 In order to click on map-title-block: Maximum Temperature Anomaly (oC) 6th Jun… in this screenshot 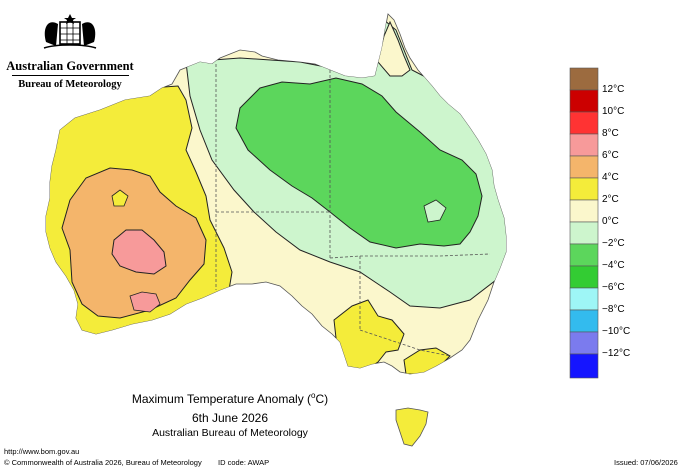, I will do `click(230, 414)`.